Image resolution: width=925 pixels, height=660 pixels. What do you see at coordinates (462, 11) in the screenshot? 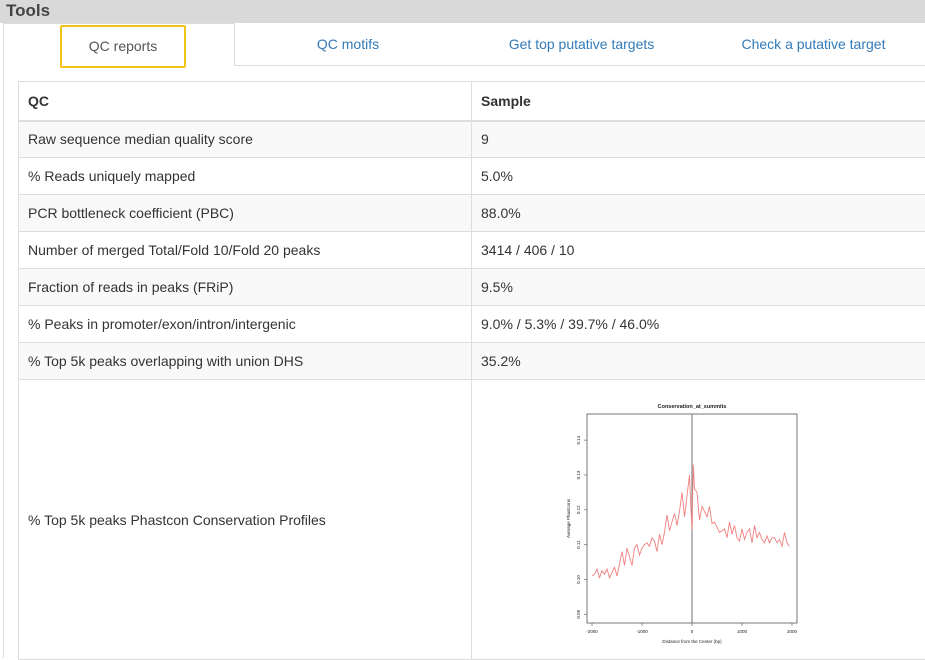
I see `tools-header: Tools` at bounding box center [462, 11].